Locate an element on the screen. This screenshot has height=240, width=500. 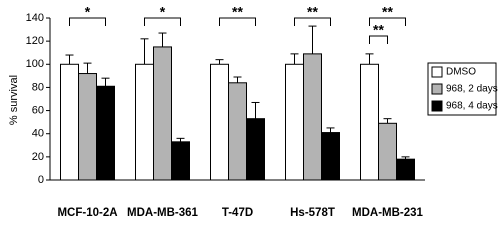
x-tick-label: MDA-MB-361 is located at coordinates (163, 213).